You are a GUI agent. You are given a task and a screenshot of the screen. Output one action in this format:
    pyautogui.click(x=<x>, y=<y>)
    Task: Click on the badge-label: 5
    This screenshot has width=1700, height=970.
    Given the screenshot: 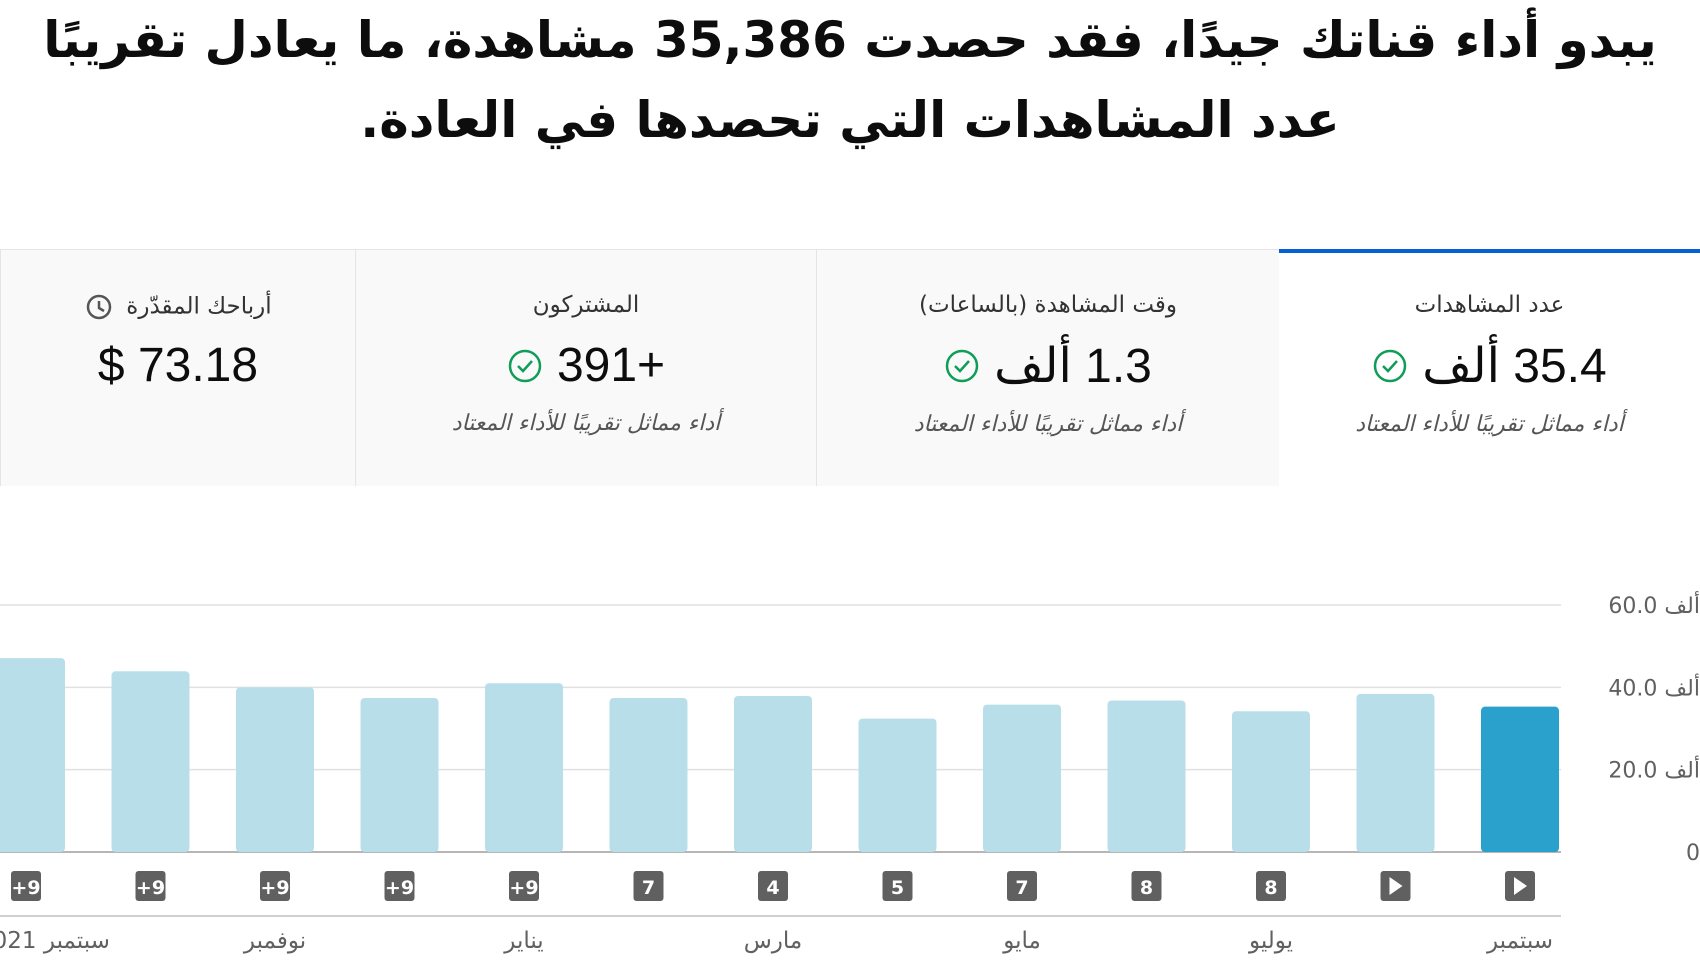 What is the action you would take?
    pyautogui.click(x=897, y=888)
    